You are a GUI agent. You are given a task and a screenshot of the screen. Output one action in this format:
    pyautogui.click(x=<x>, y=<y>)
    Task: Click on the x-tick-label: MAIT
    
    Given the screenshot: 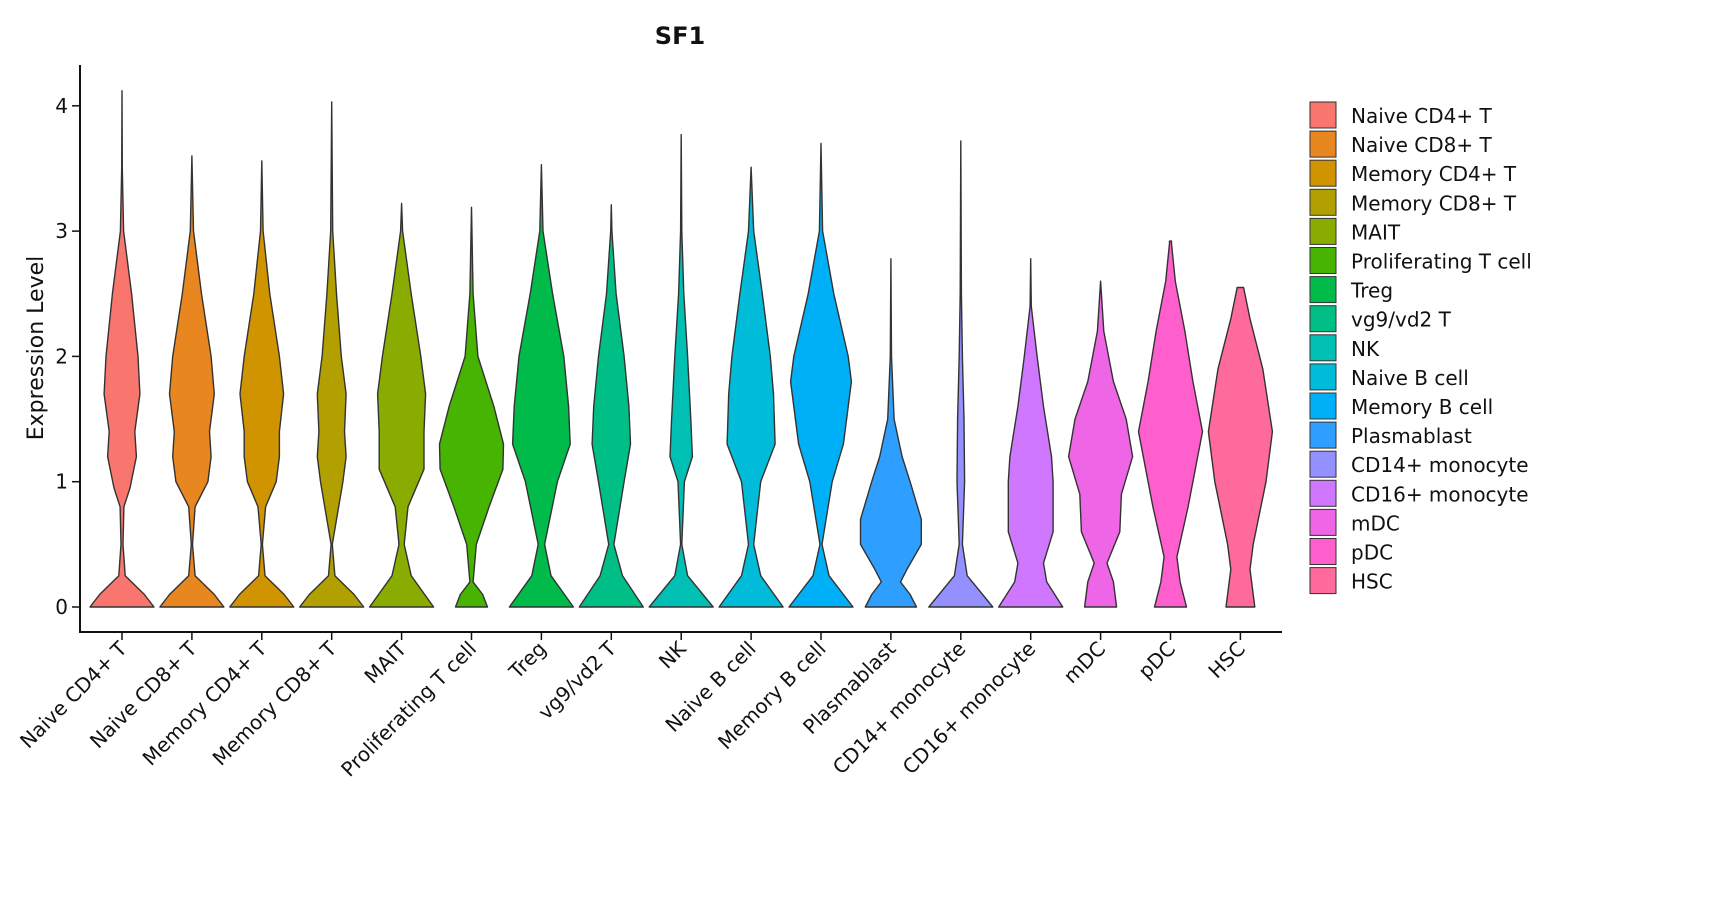 What is the action you would take?
    pyautogui.click(x=385, y=662)
    